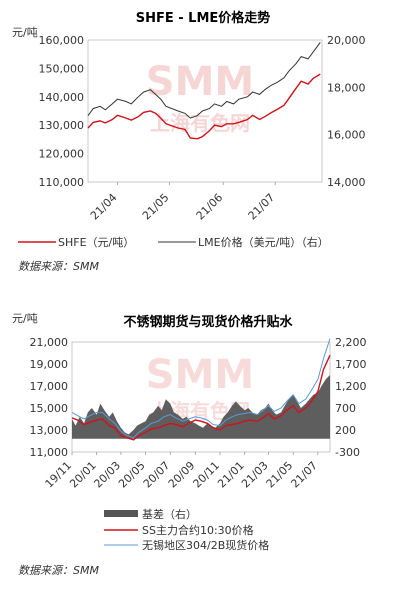  Describe the element at coordinates (59, 475) in the screenshot. I see `x-tick-label: 19/11` at that location.